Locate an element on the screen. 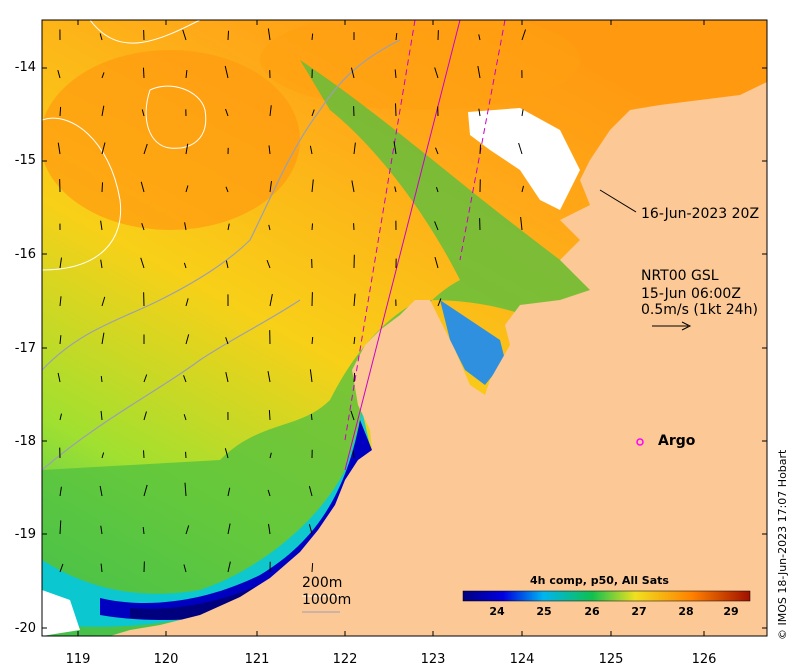 This screenshot has height=672, width=810. colorbar-tick: 26 is located at coordinates (592, 611).